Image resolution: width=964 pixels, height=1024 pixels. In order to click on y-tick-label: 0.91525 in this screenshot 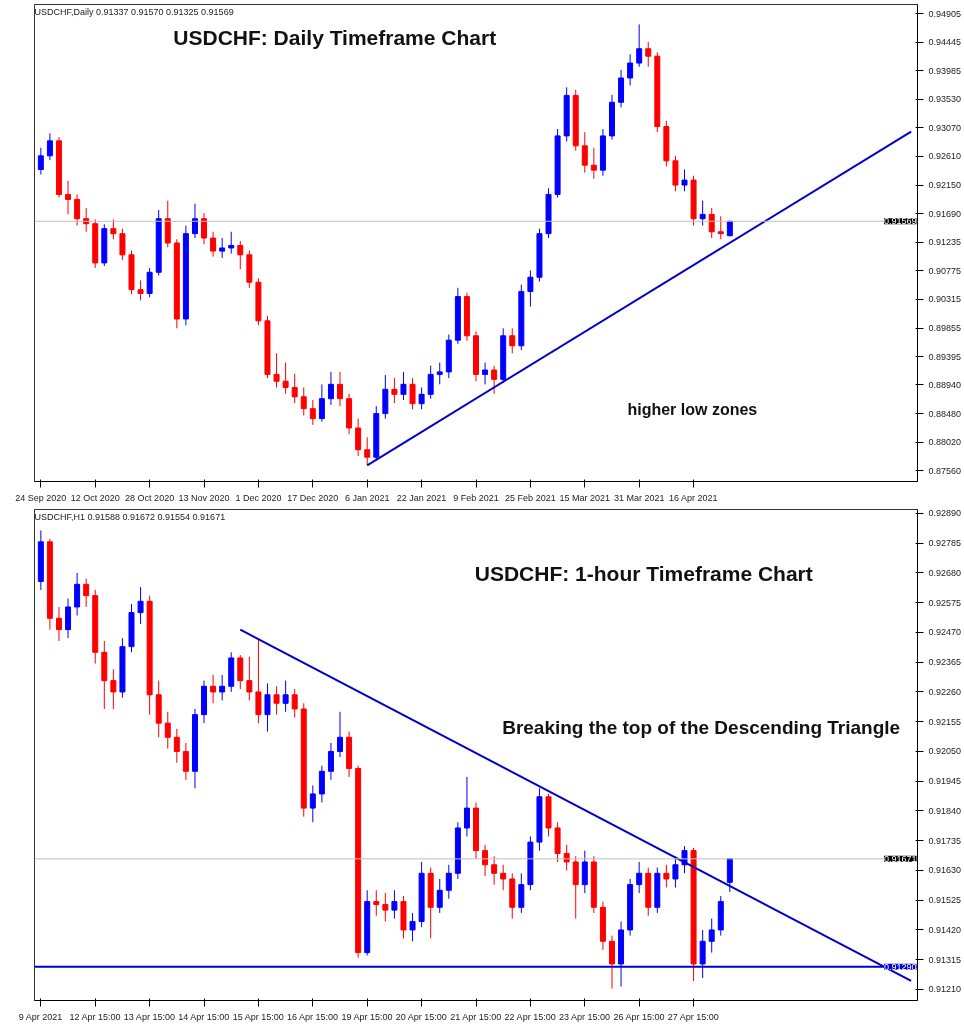, I will do `click(945, 900)`.